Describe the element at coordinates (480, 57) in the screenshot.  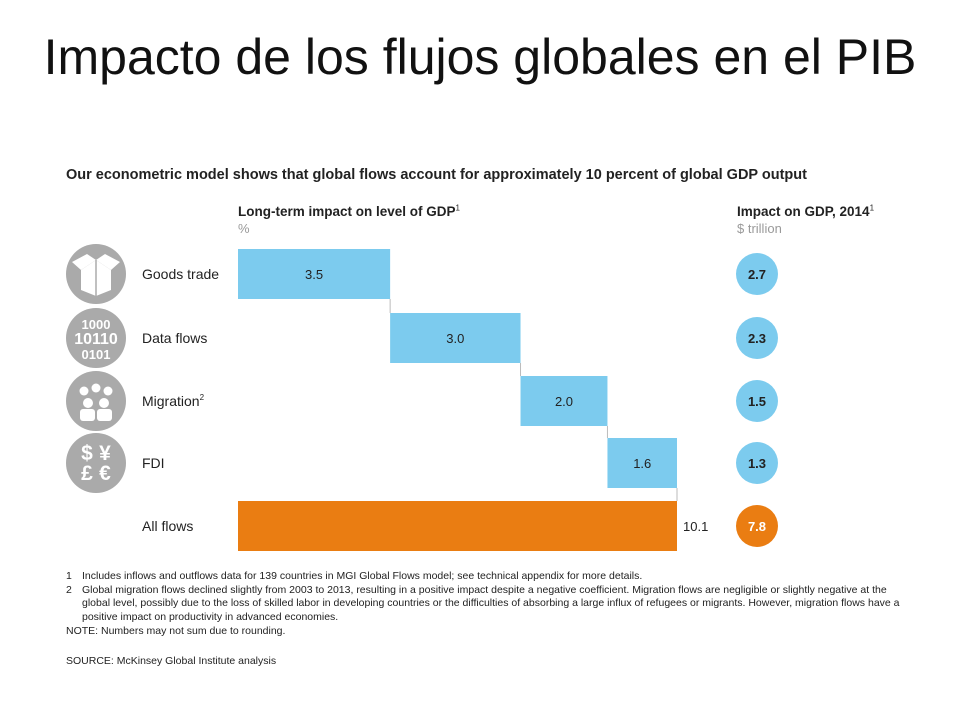
I see `slide-title: Impacto de los flujos globales en el PIB` at that location.